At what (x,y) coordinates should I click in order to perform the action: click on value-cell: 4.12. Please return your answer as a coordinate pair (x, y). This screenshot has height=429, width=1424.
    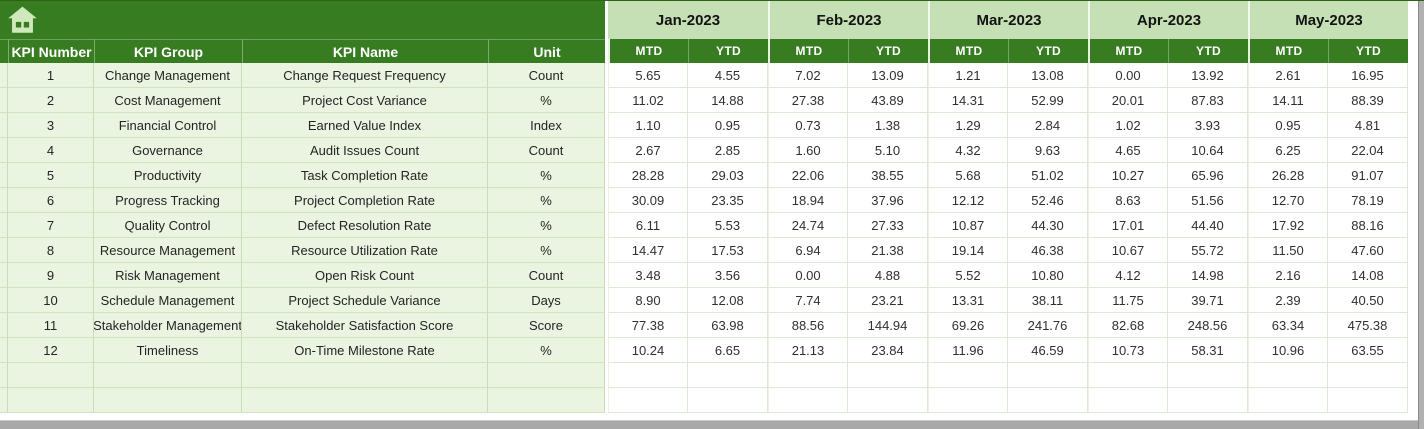
    Looking at the image, I should click on (1128, 275).